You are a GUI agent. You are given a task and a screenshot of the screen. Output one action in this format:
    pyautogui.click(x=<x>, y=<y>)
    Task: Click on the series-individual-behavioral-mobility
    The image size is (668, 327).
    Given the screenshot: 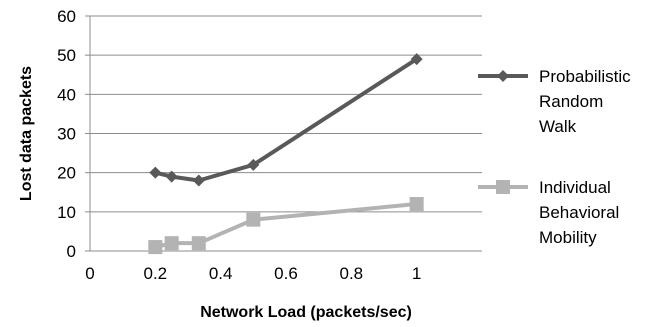 What is the action you would take?
    pyautogui.click(x=286, y=226)
    